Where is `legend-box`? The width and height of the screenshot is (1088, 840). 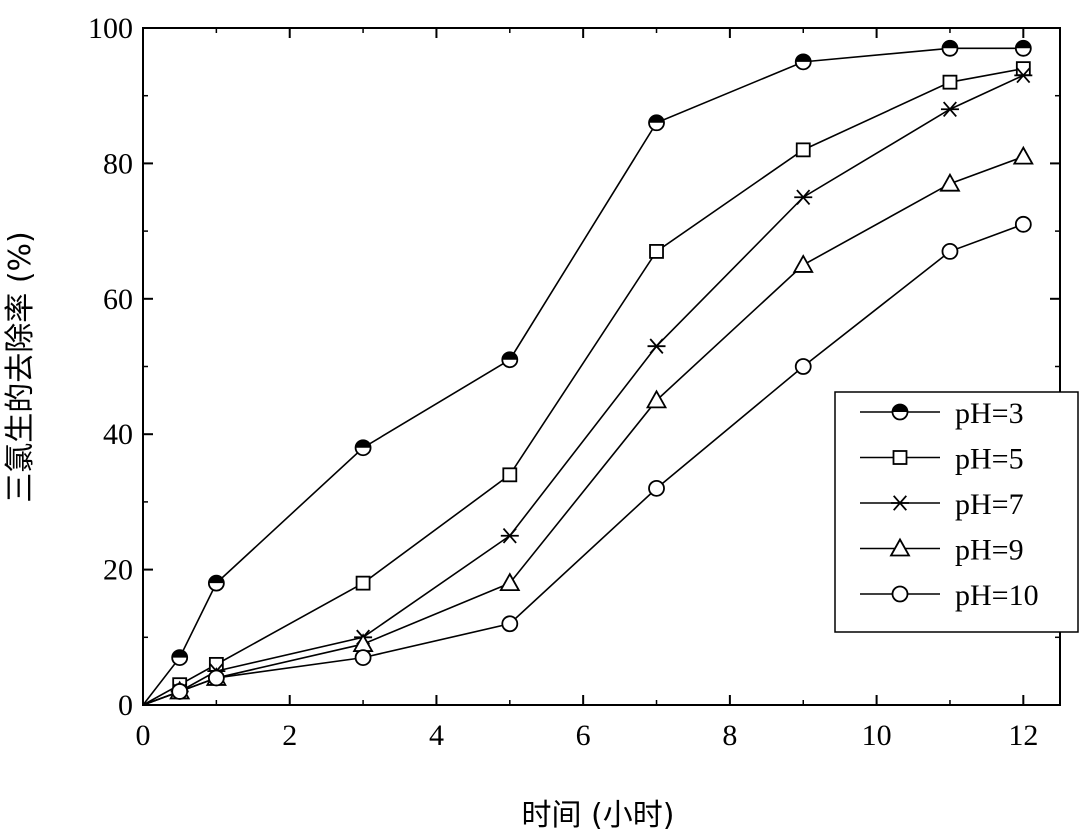 legend-box is located at coordinates (956, 512).